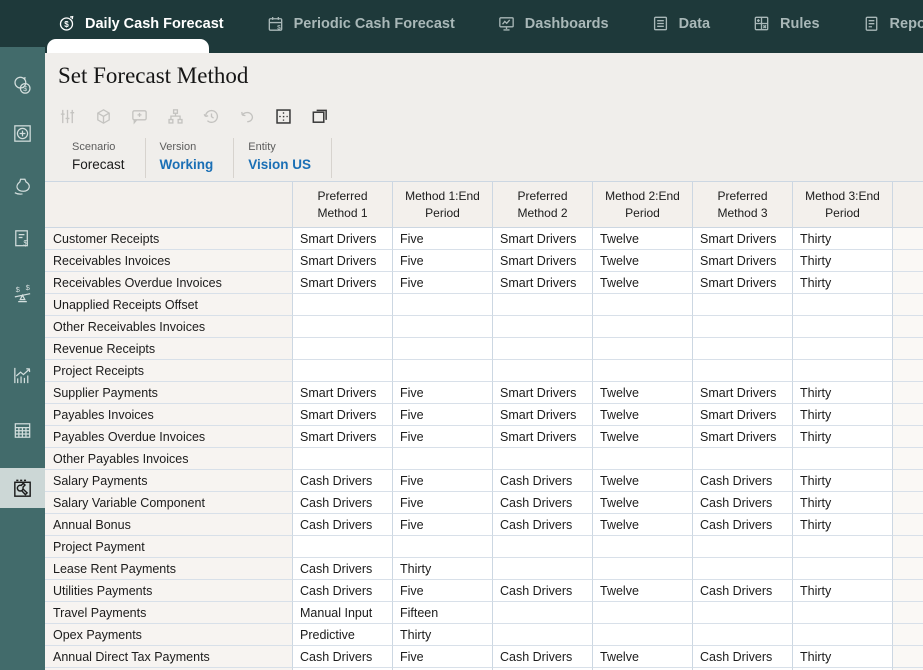 This screenshot has height=670, width=923. I want to click on nav-tab-reports: Reports, so click(892, 23).